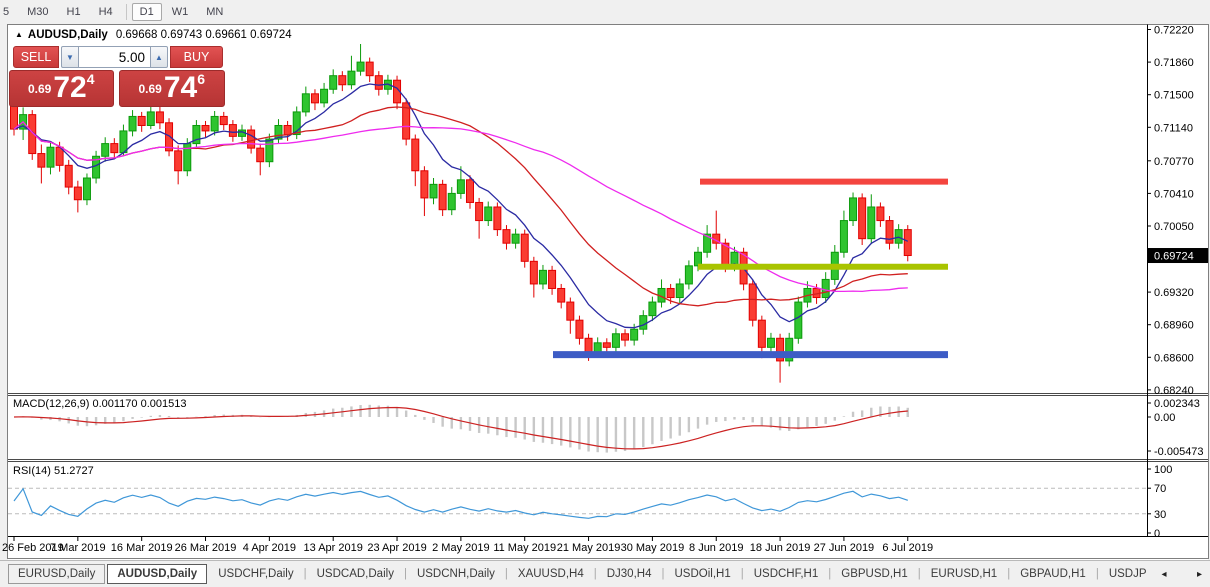 The height and width of the screenshot is (587, 1210). What do you see at coordinates (874, 574) in the screenshot?
I see `tab-gbpusd-h1: GBPUSD,H1` at bounding box center [874, 574].